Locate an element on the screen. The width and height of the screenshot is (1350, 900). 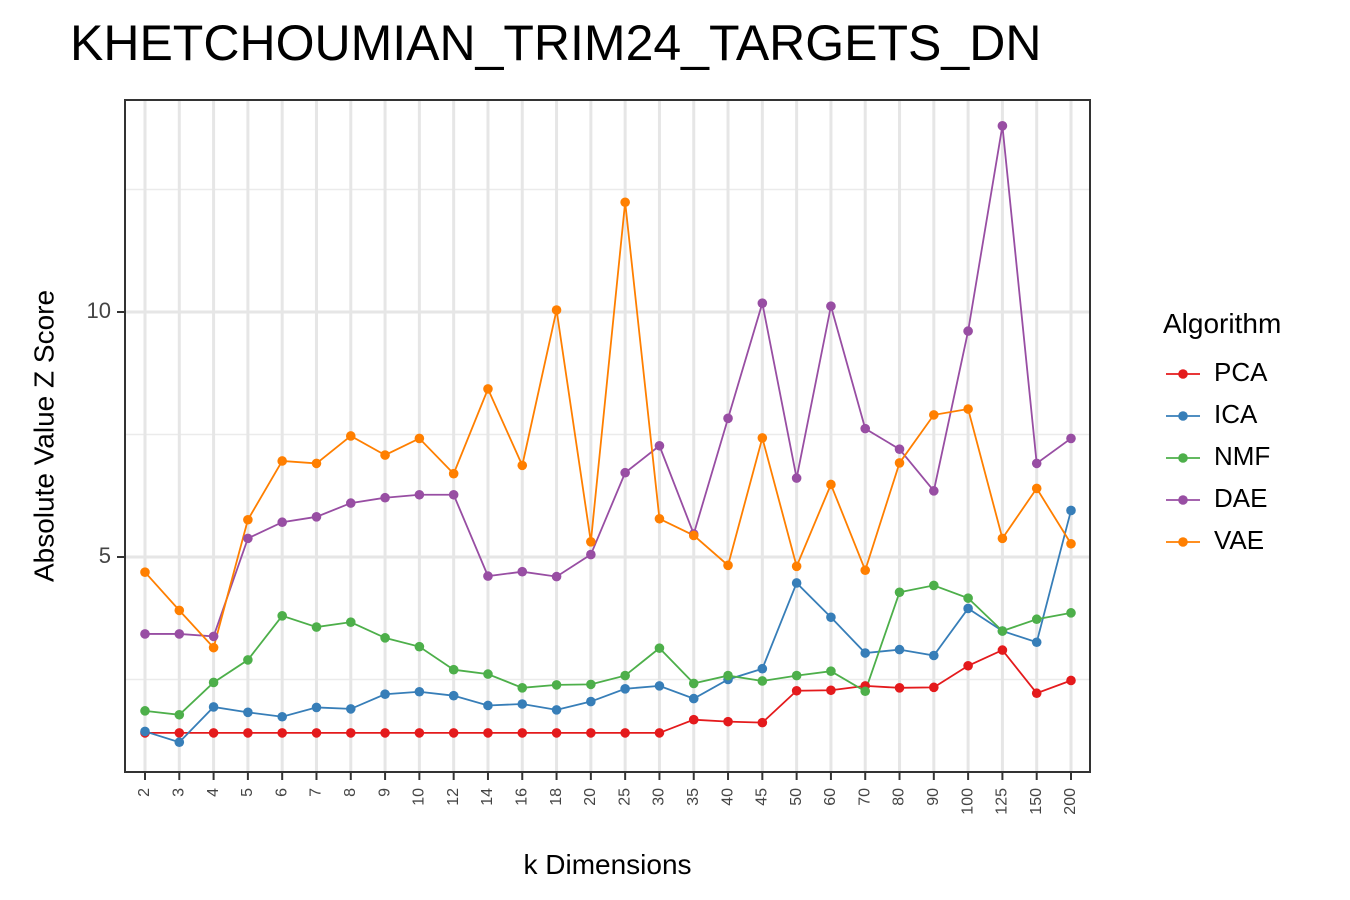
legend-item-vae: VAE is located at coordinates (1215, 540).